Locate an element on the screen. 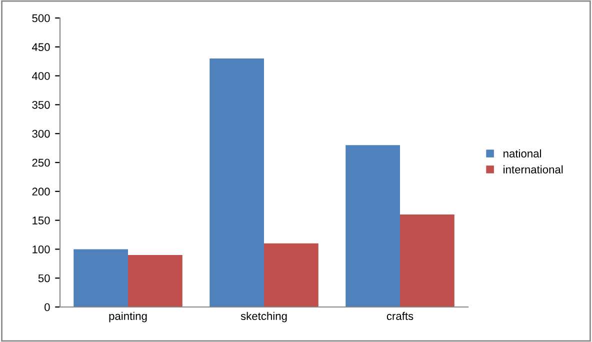 The image size is (592, 342). x-tick-label: crafts is located at coordinates (400, 316).